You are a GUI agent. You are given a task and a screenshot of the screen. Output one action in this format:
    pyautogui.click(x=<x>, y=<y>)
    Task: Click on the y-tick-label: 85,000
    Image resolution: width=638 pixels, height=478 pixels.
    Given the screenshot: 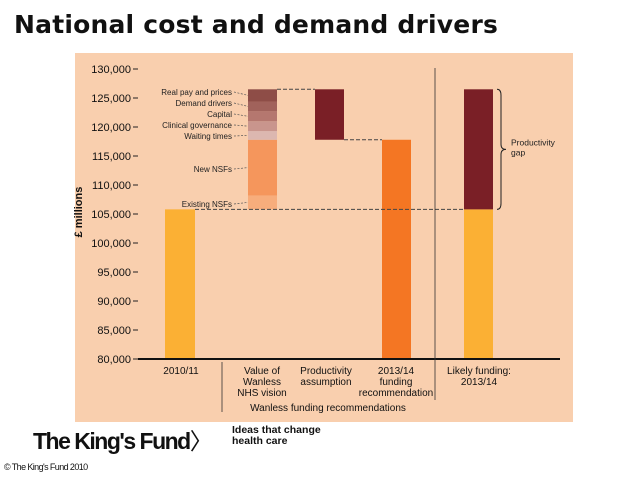 What is the action you would take?
    pyautogui.click(x=114, y=331)
    